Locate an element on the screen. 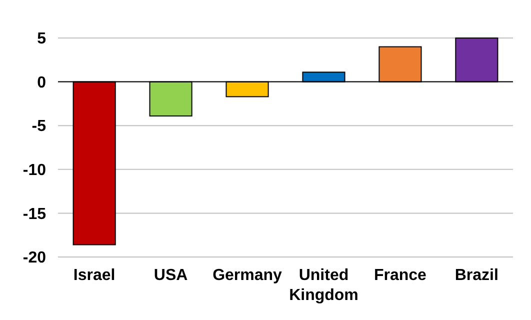 The width and height of the screenshot is (531, 320). y-tick-label: -10 is located at coordinates (34, 170).